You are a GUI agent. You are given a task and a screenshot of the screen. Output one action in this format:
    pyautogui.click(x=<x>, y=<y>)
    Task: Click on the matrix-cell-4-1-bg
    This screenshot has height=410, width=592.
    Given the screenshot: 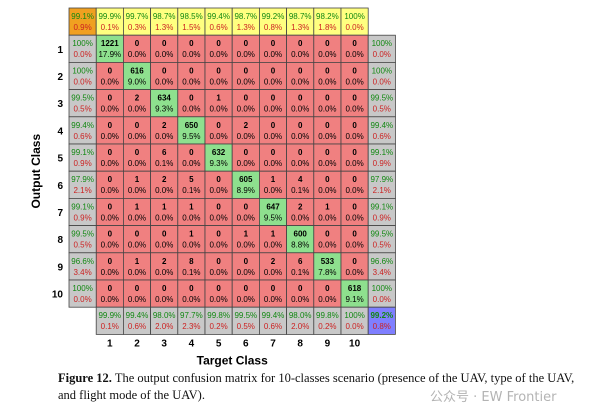 What is the action you would take?
    pyautogui.click(x=109, y=130)
    